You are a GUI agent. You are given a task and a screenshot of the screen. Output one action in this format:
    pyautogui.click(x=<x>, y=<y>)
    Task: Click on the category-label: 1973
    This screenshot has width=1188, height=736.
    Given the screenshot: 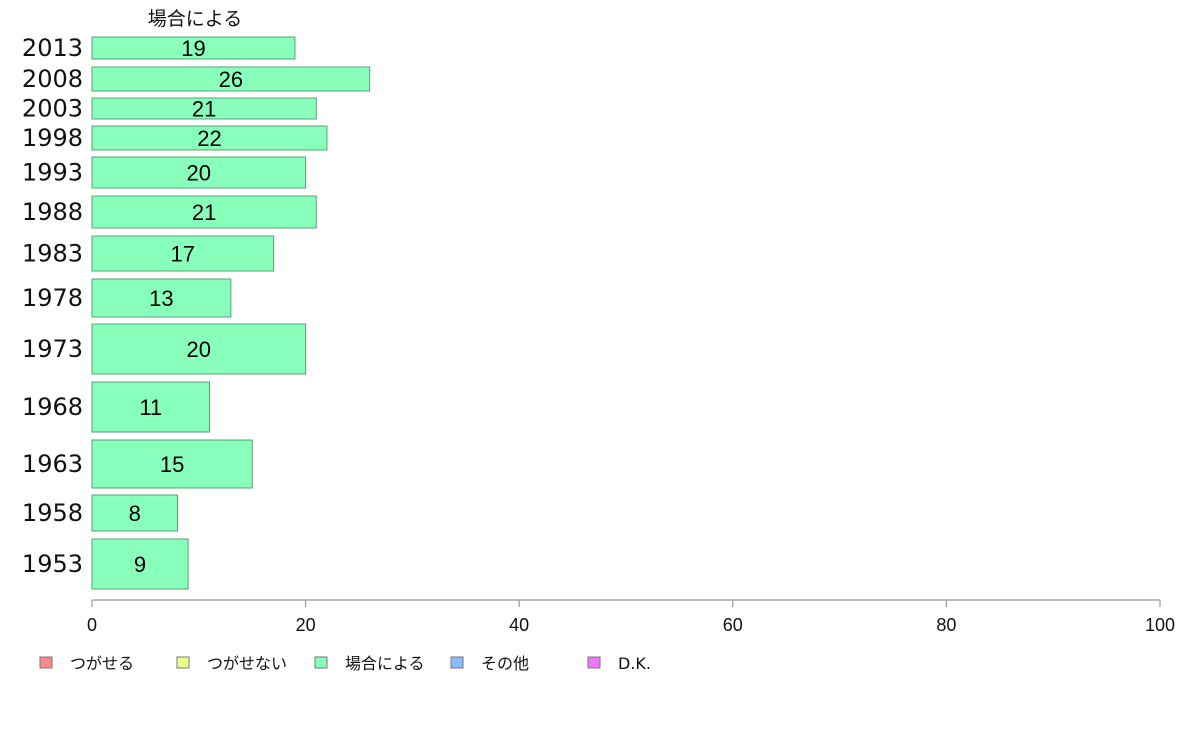 What is the action you would take?
    pyautogui.click(x=52, y=349)
    